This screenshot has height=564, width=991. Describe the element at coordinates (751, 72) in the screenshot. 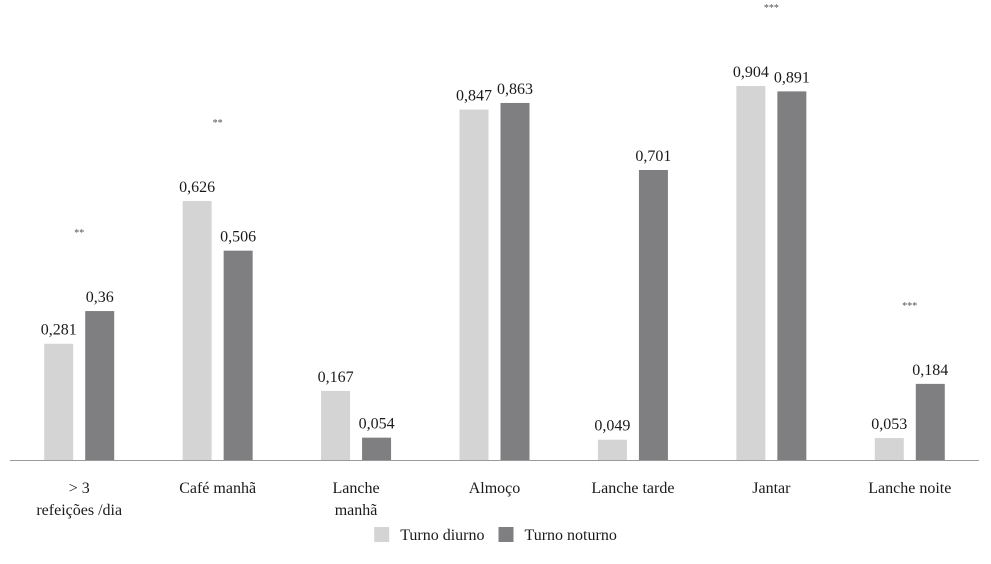

I see `value-label-turno-diurno: 0,904` at that location.